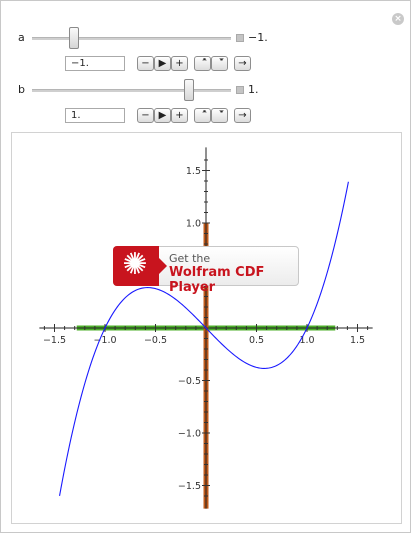  Describe the element at coordinates (21, 37) in the screenshot. I see `slider-a-label: a` at that location.